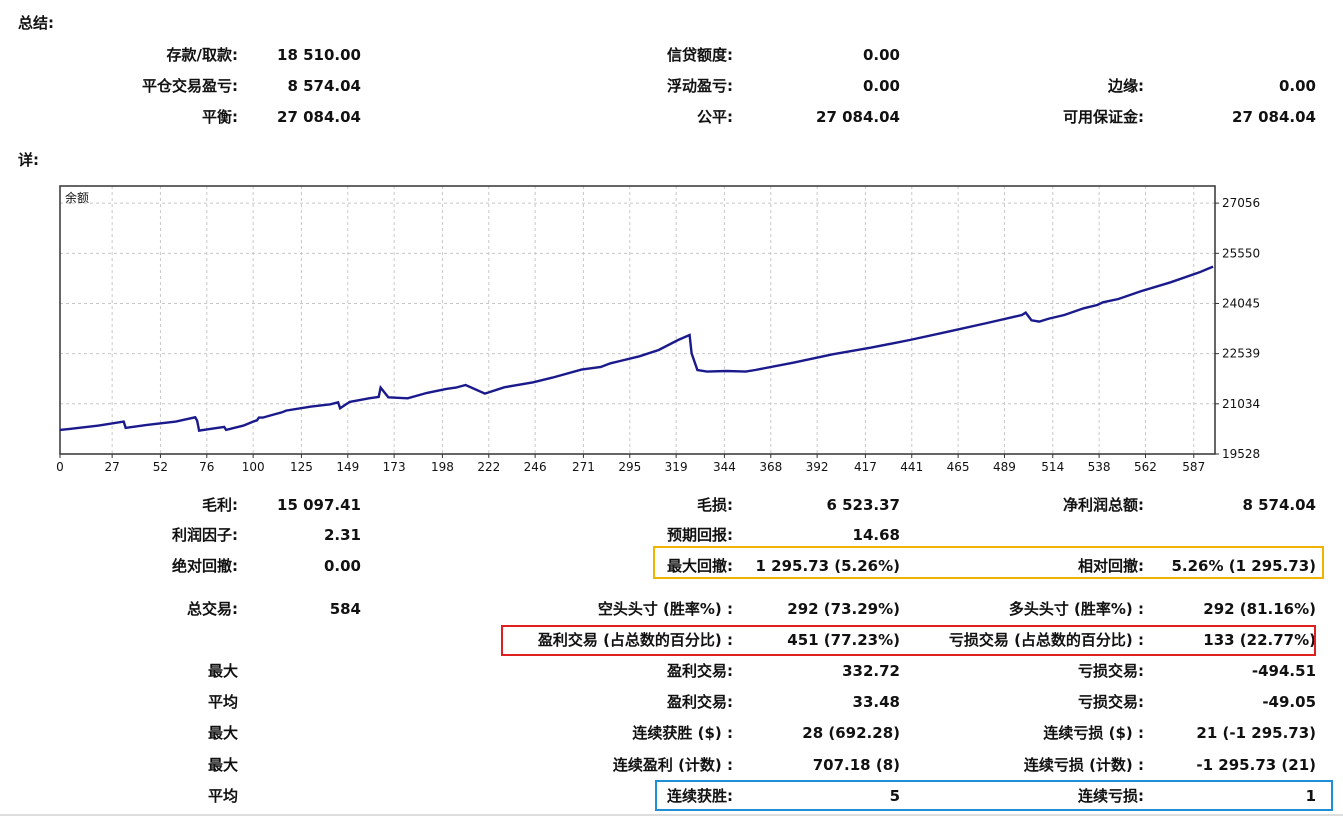  Describe the element at coordinates (202, 55) in the screenshot. I see `summary-label: 存款/取款:` at that location.